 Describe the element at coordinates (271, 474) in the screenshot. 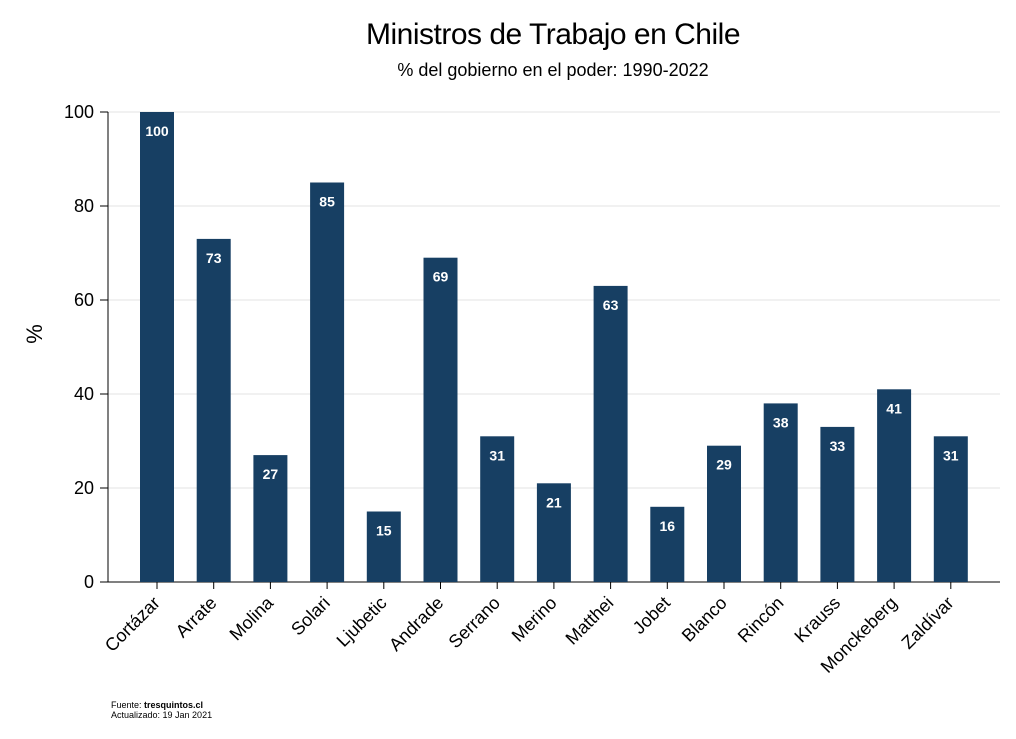

I see `bar-value-label: 27` at that location.